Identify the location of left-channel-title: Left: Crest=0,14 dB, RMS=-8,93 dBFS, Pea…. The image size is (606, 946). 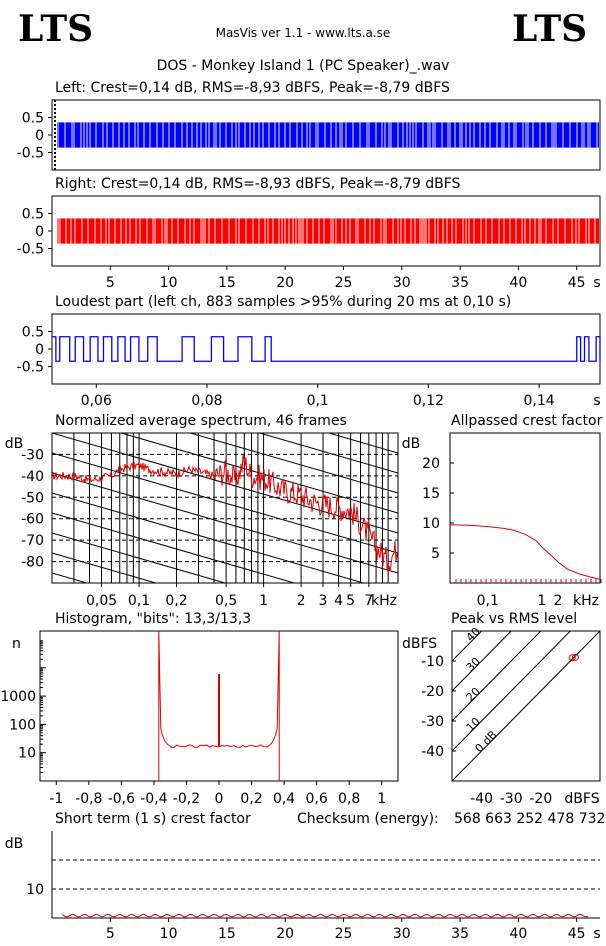
(252, 88).